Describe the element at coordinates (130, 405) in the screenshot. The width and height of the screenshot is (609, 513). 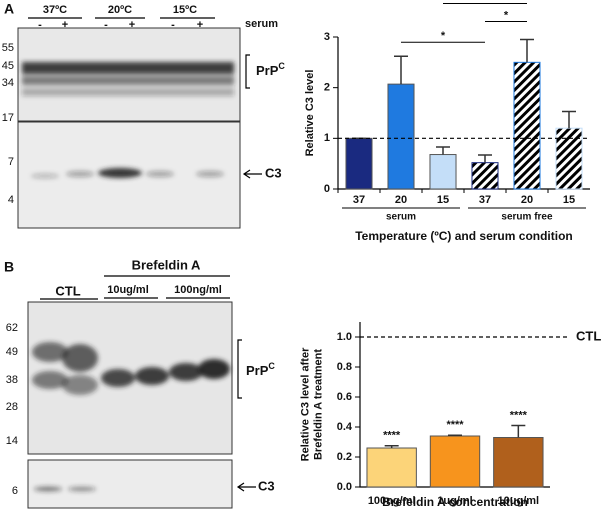
I see `blot-b` at that location.